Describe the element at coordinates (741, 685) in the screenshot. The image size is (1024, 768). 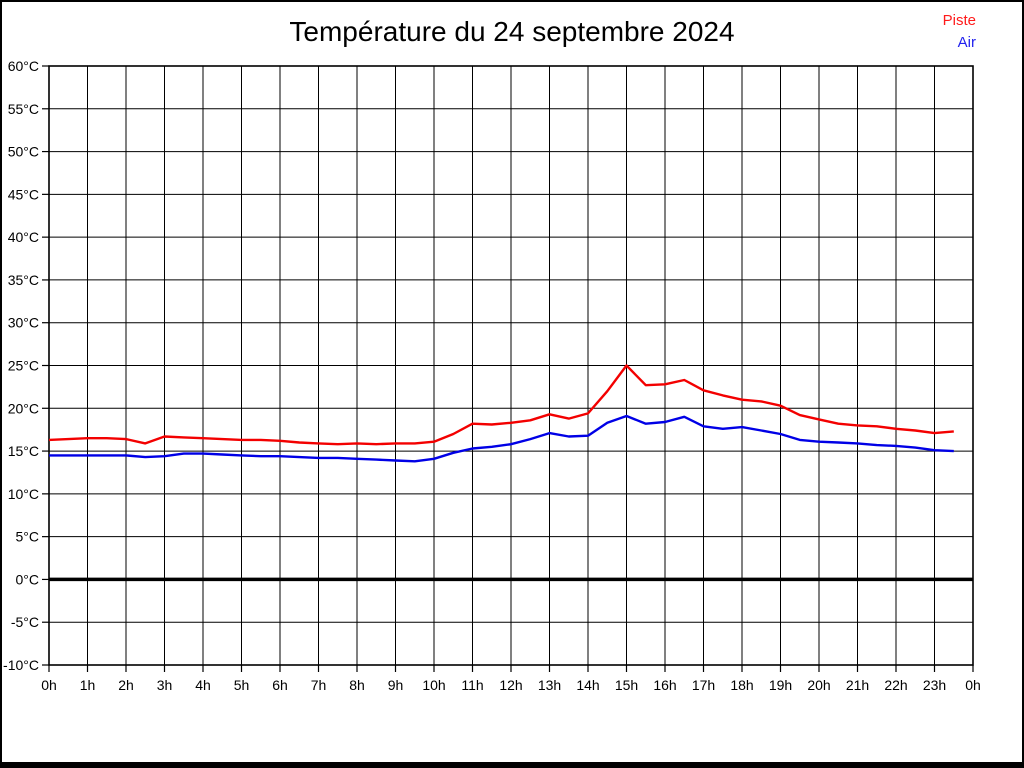
I see `x-tick-label: 18h` at that location.